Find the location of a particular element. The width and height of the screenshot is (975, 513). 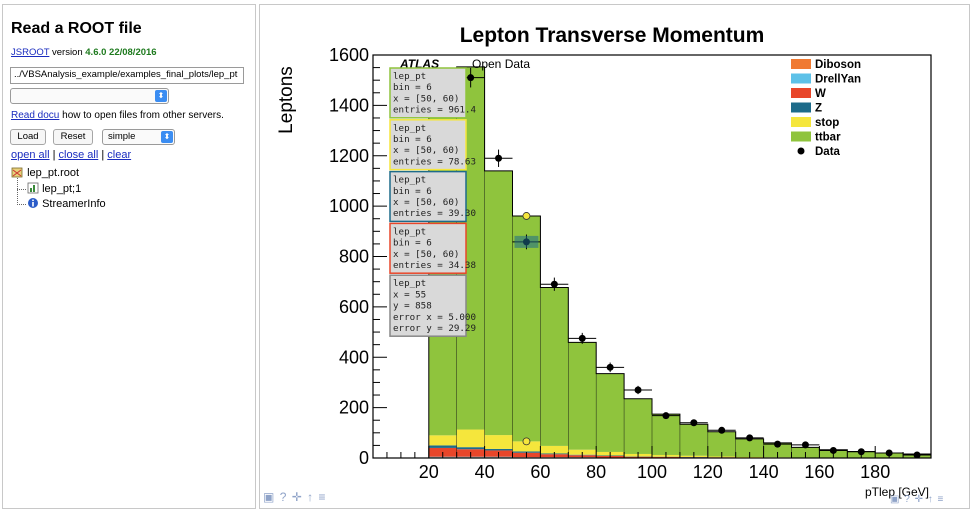

canvas-toolbar-left: ▣ ? ✛ ↑ ≡ is located at coordinates (294, 497).